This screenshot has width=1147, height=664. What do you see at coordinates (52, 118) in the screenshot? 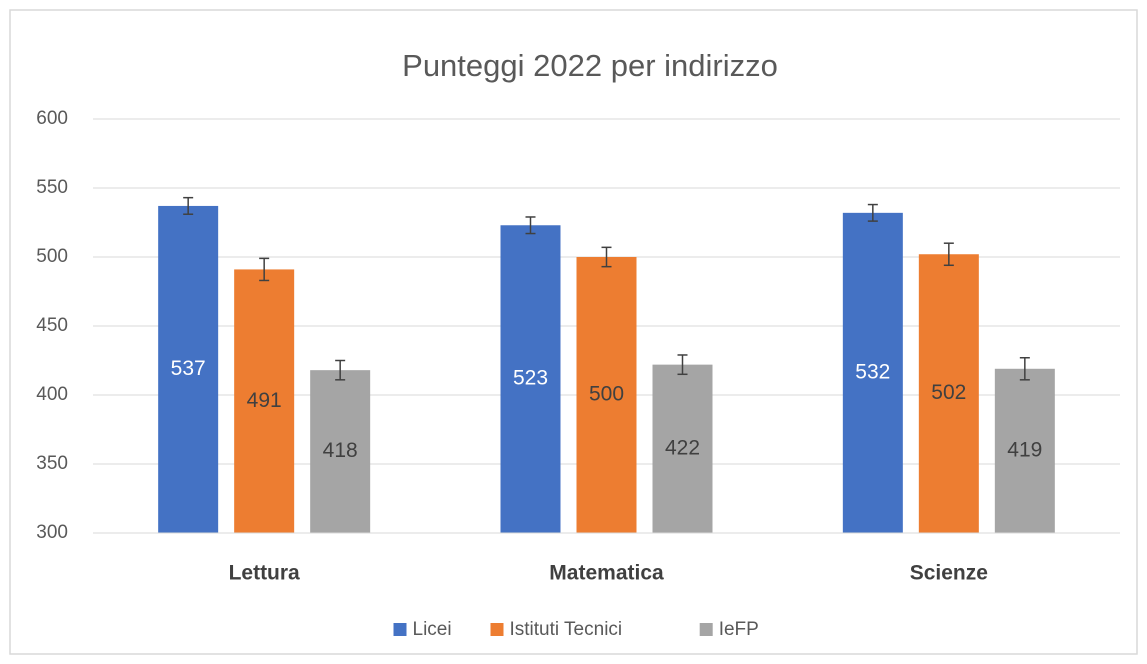
I see `y-tick-label: 600` at bounding box center [52, 118].